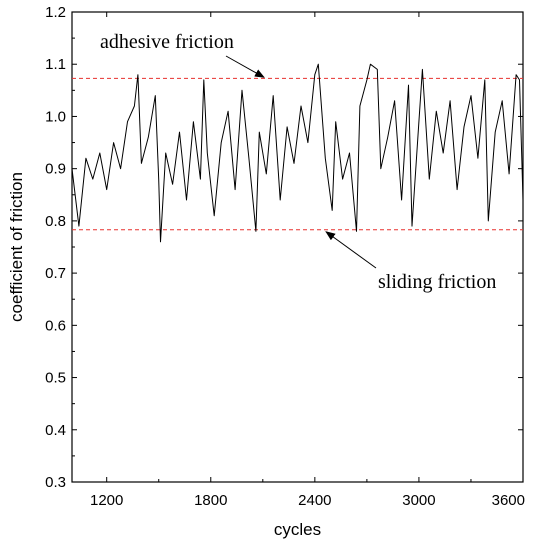 Image resolution: width=544 pixels, height=550 pixels. What do you see at coordinates (106, 500) in the screenshot?
I see `x-tick-label: 1200` at bounding box center [106, 500].